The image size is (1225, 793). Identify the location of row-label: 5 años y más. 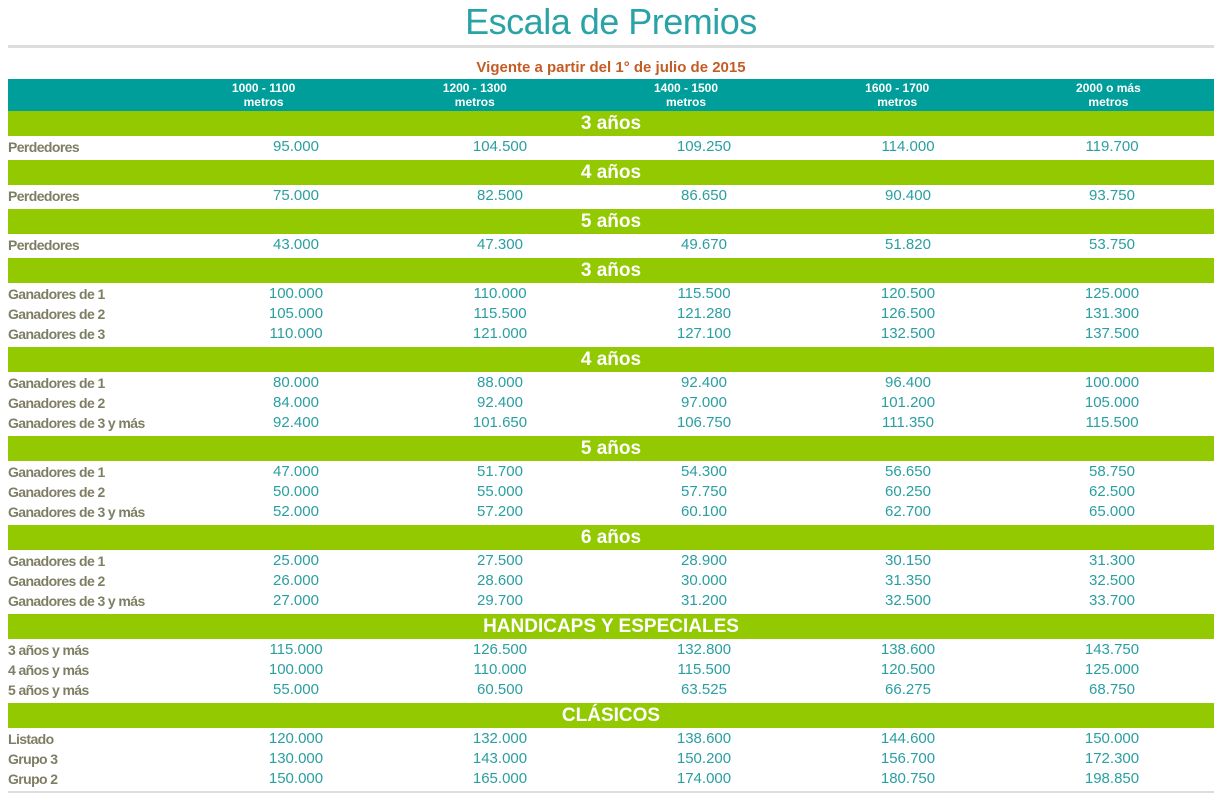
(48, 690).